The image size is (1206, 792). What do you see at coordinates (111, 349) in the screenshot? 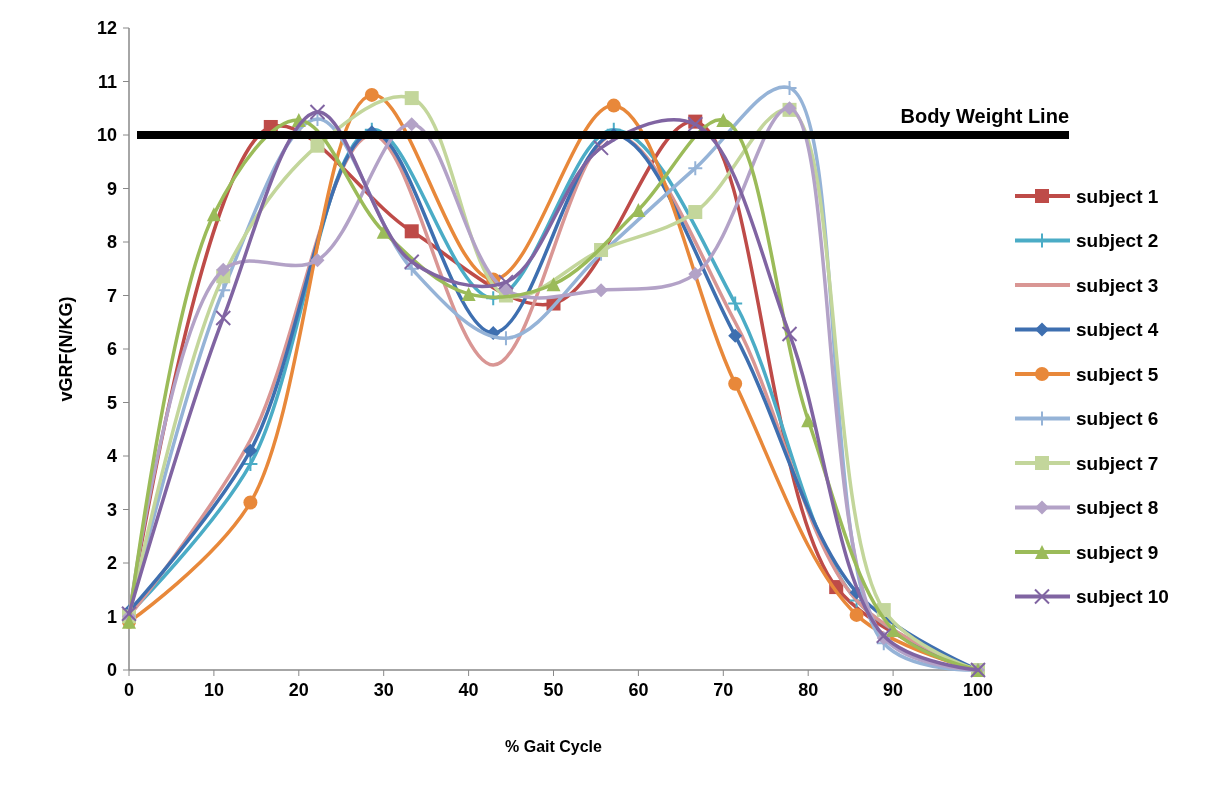
I see `y-tick-label: 6` at bounding box center [111, 349].